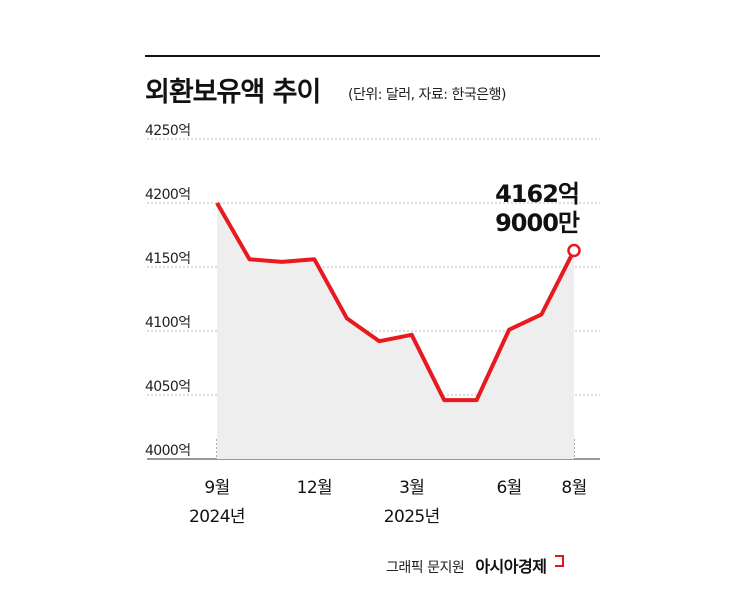  Describe the element at coordinates (559, 561) in the screenshot. I see `brand-mark-icon` at that location.